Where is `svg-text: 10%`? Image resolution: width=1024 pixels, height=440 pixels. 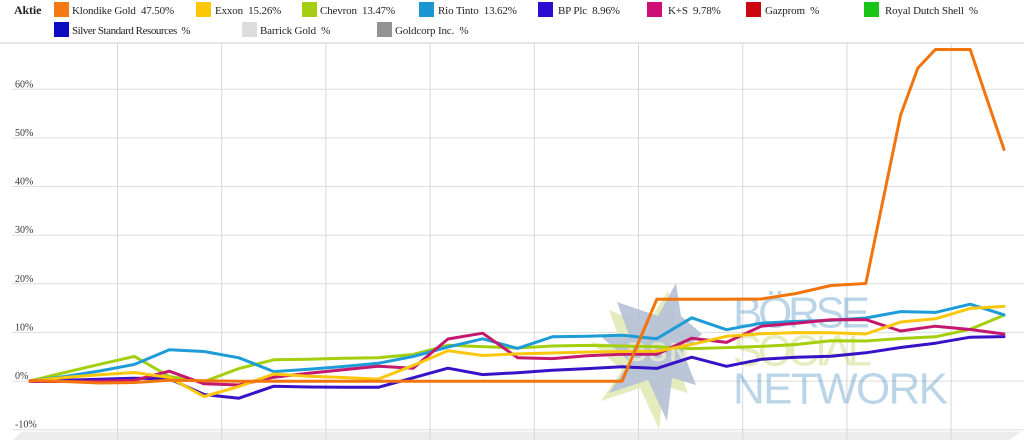
svg-text: 10% is located at coordinates (24, 327).